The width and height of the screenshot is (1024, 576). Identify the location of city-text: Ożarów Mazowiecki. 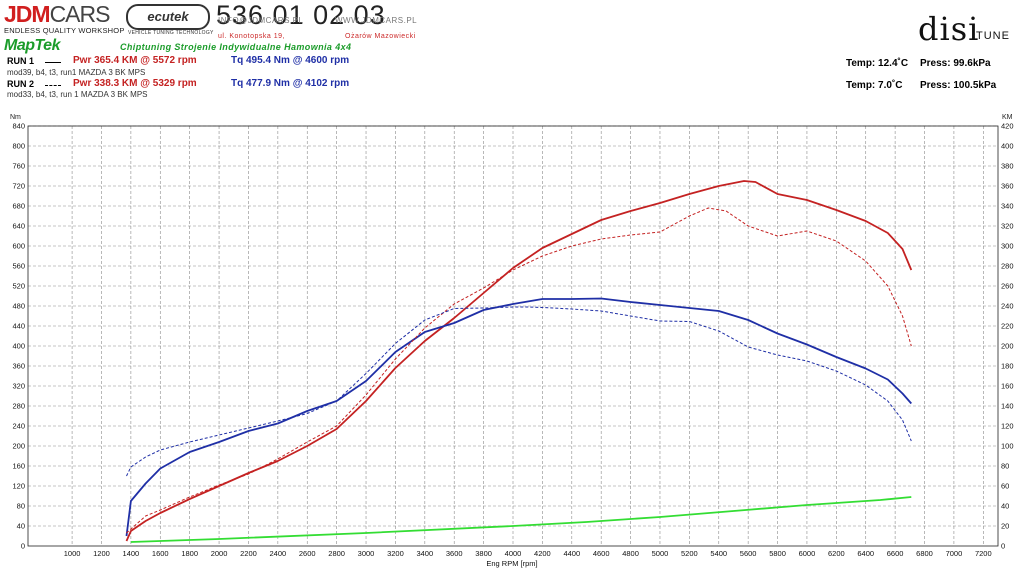
(380, 36).